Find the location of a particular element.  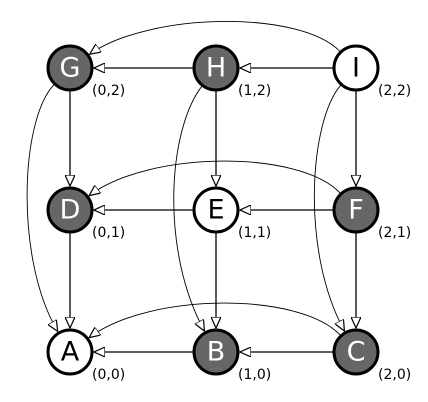

node-coordinate-label: (0,0) is located at coordinates (108, 375).